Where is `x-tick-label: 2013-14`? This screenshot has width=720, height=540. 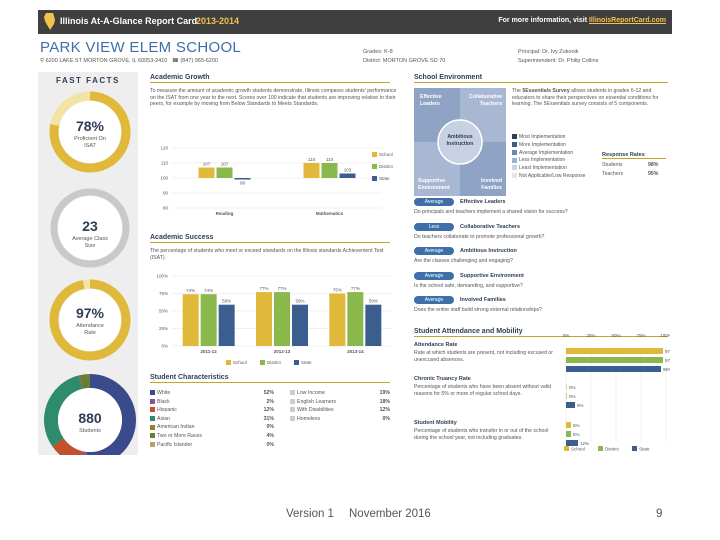 x-tick-label: 2013-14 is located at coordinates (355, 351).